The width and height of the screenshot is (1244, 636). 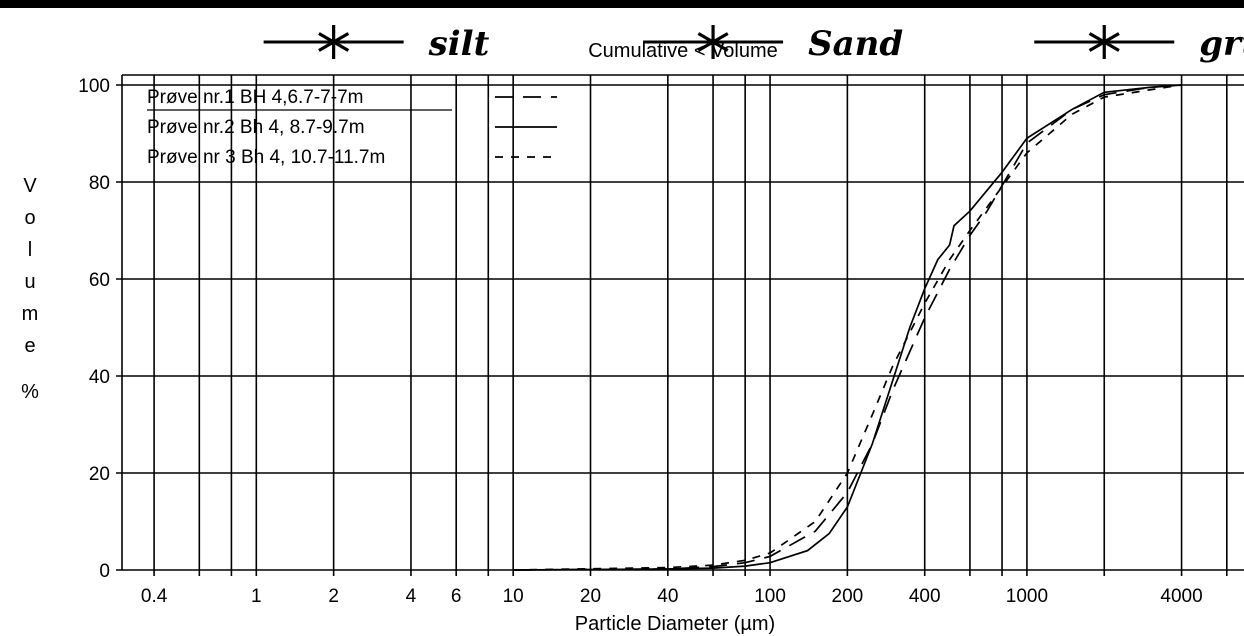 I want to click on annotation-silt: silt, so click(x=459, y=44).